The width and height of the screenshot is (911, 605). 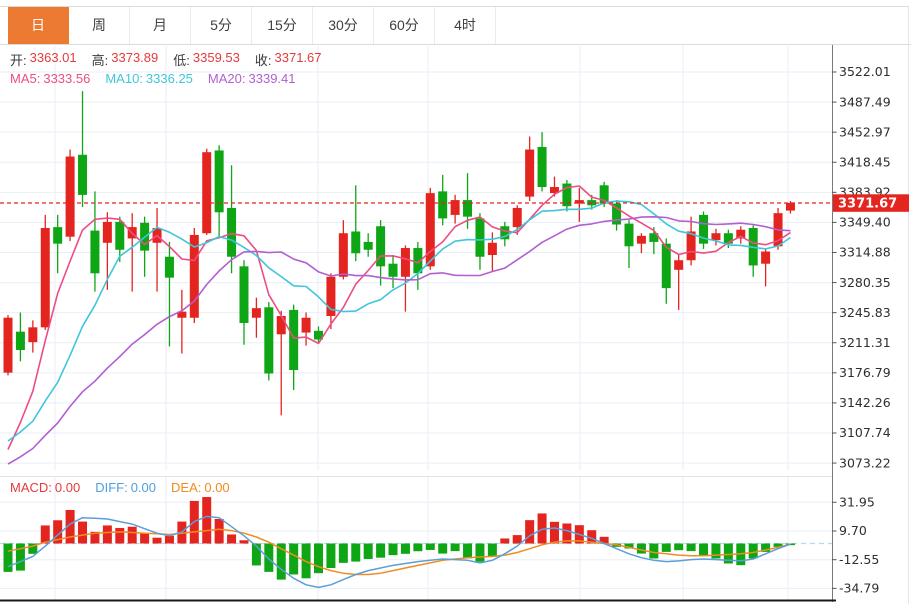 I want to click on legend-item: 收: 3371.67, so click(x=288, y=59).